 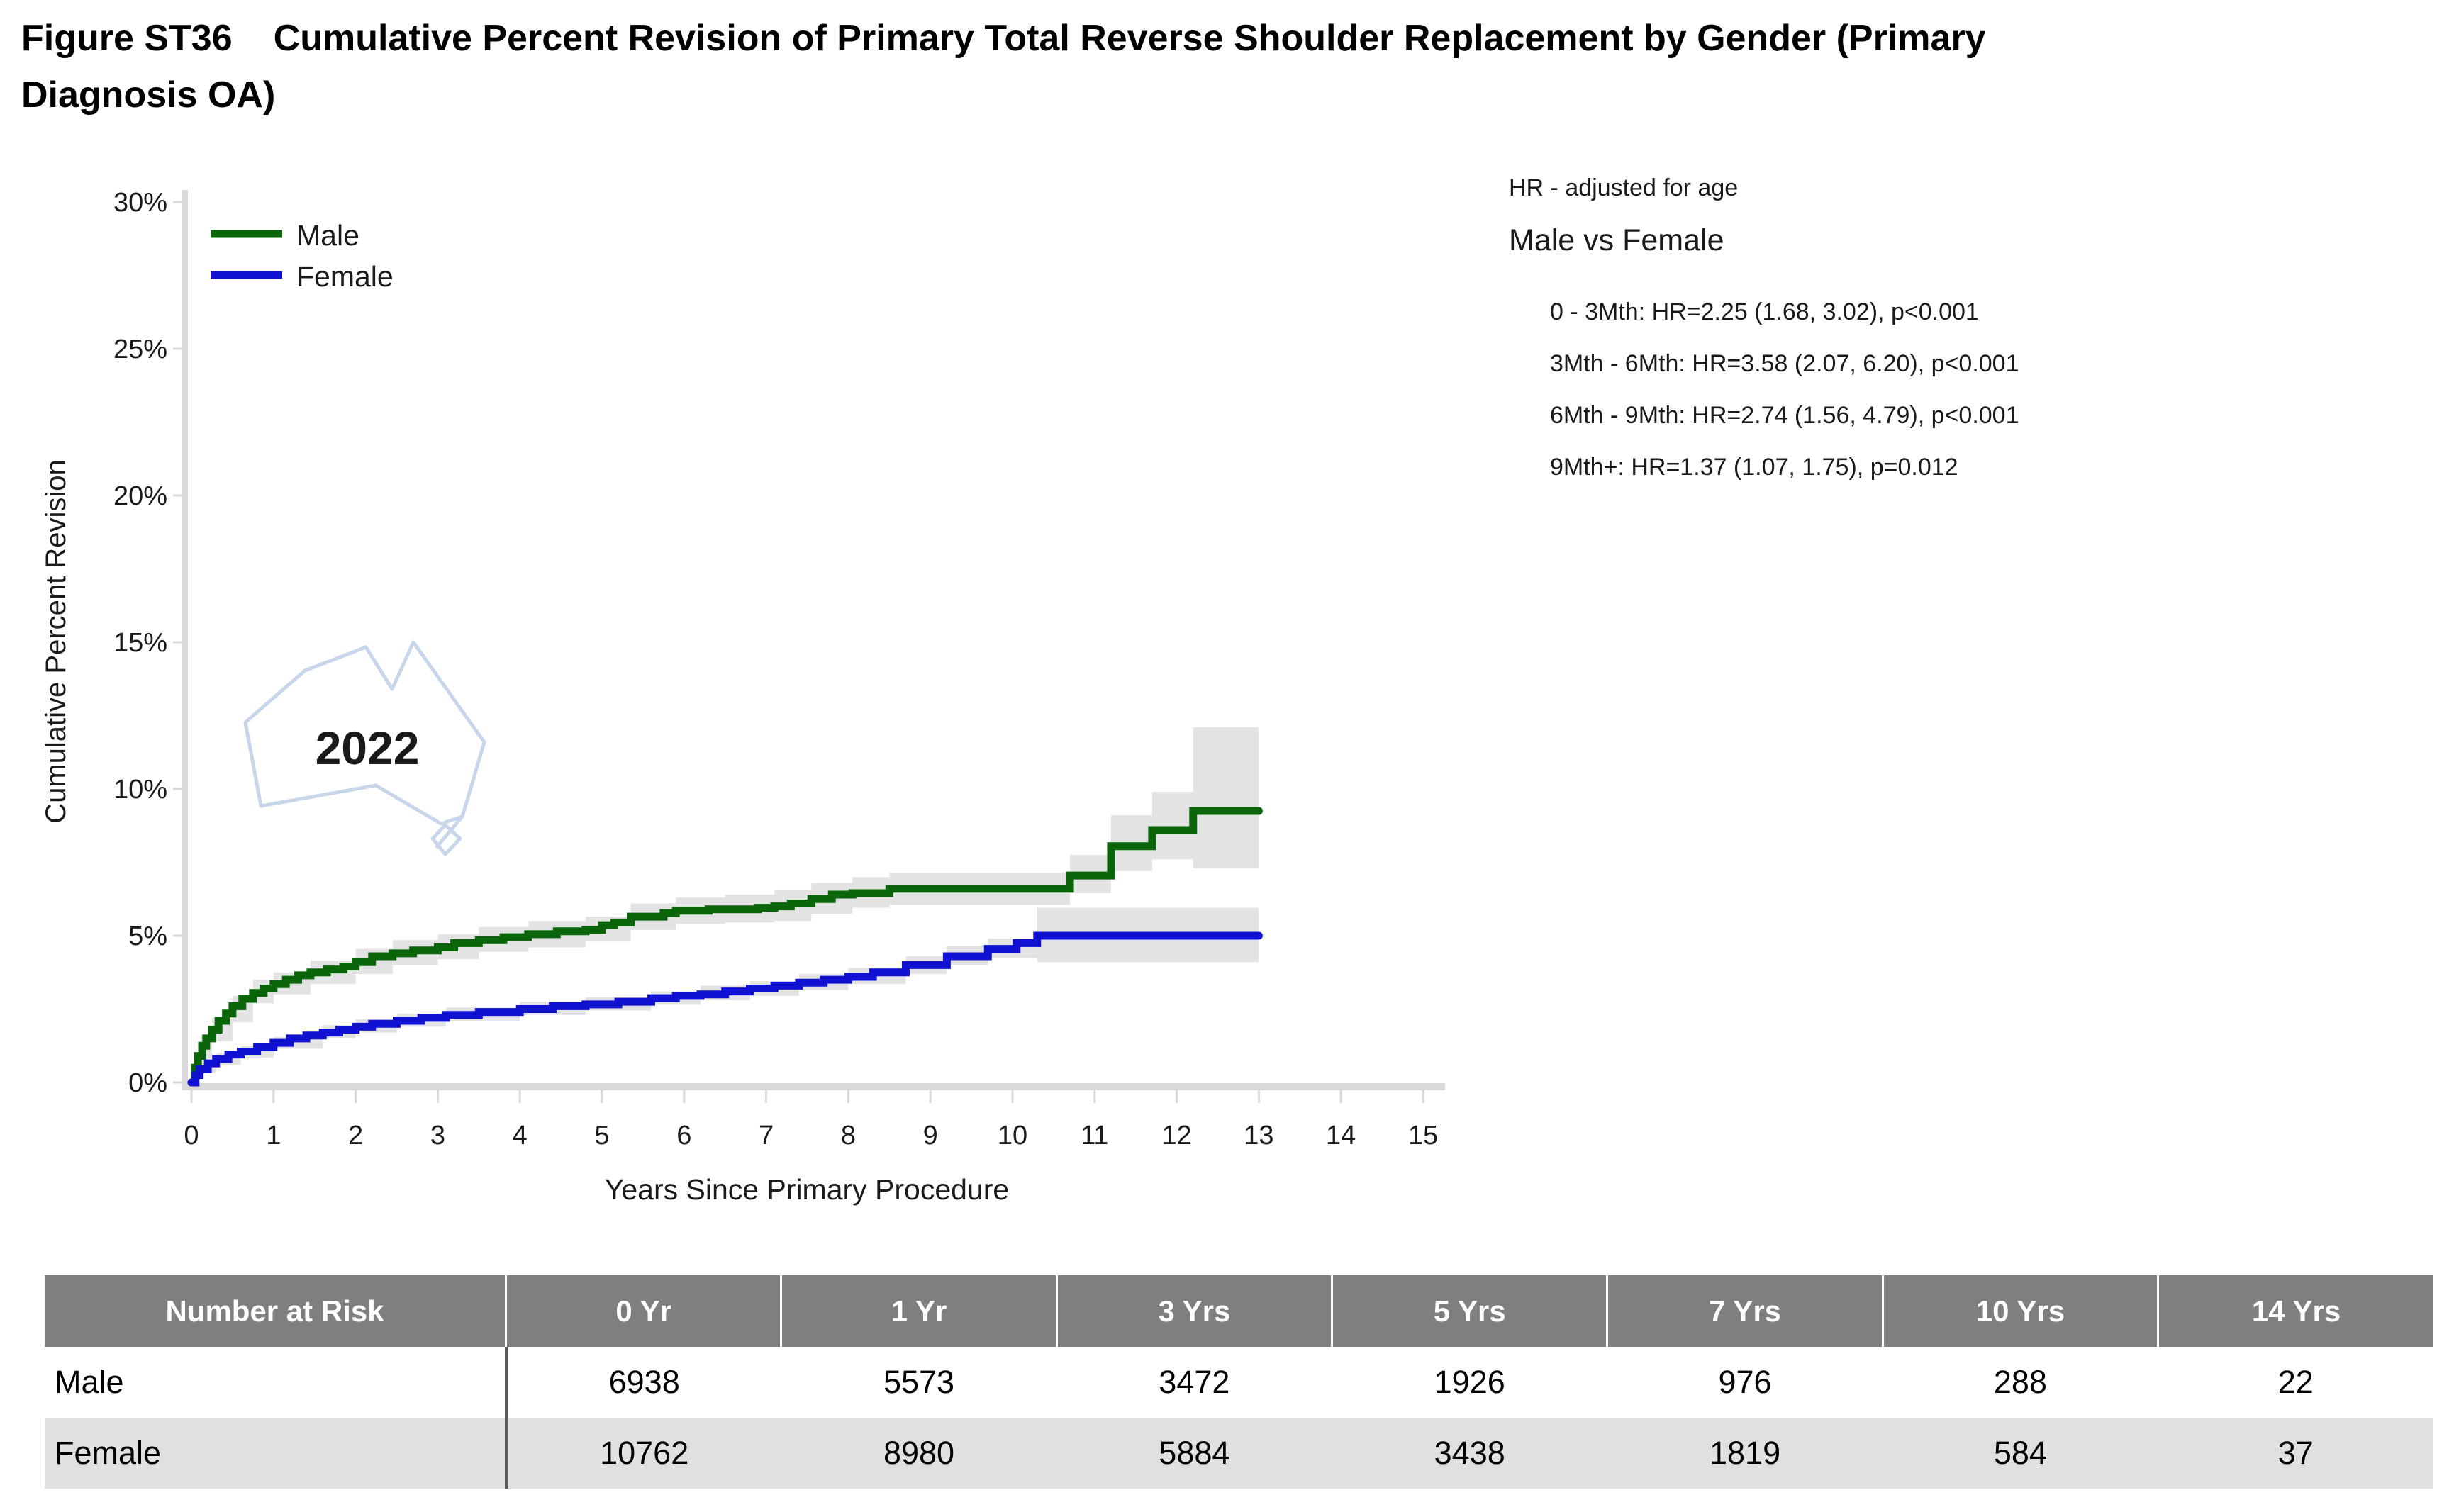 What do you see at coordinates (437, 1135) in the screenshot?
I see `x-tick-label: 3` at bounding box center [437, 1135].